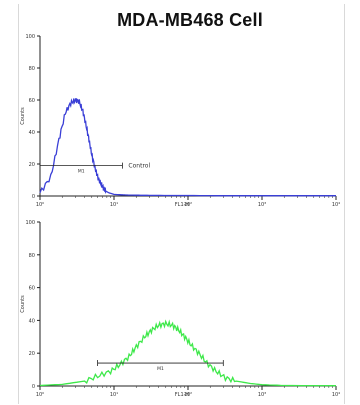 The width and height of the screenshot is (360, 405). I want to click on histogram-series-line, so click(188, 353).